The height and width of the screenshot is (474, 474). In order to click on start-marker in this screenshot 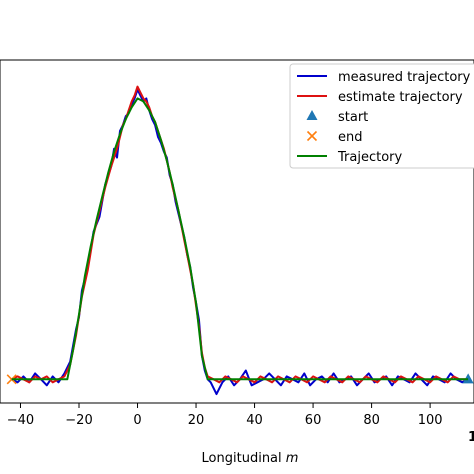, I will do `click(468, 378)`.